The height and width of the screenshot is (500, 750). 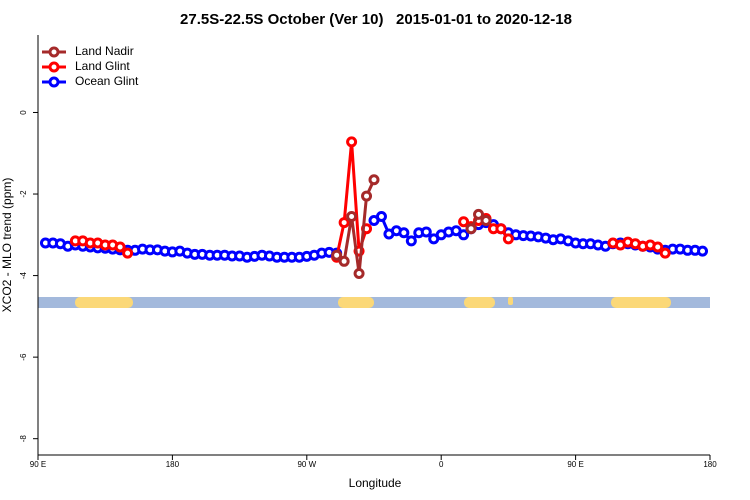 What do you see at coordinates (23, 439) in the screenshot?
I see `y-tick-label: -8` at bounding box center [23, 439].